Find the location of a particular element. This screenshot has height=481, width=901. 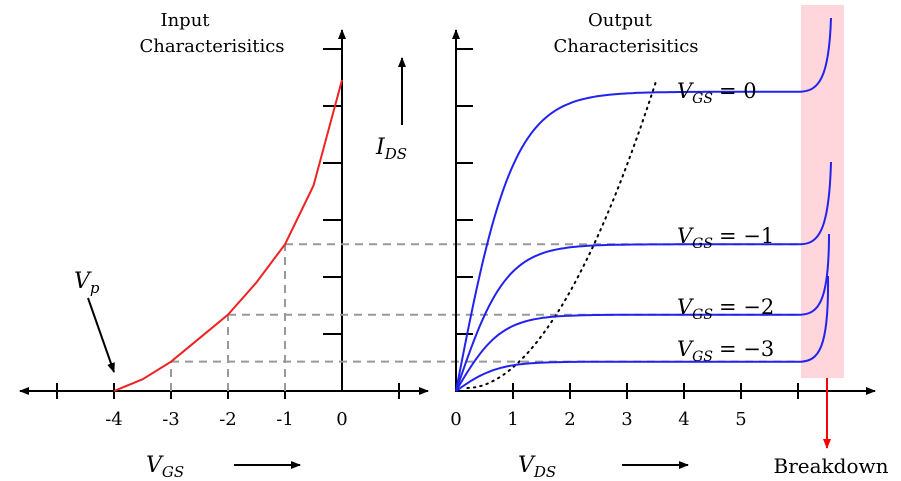

output-x-tick-label: 4 is located at coordinates (683, 419).